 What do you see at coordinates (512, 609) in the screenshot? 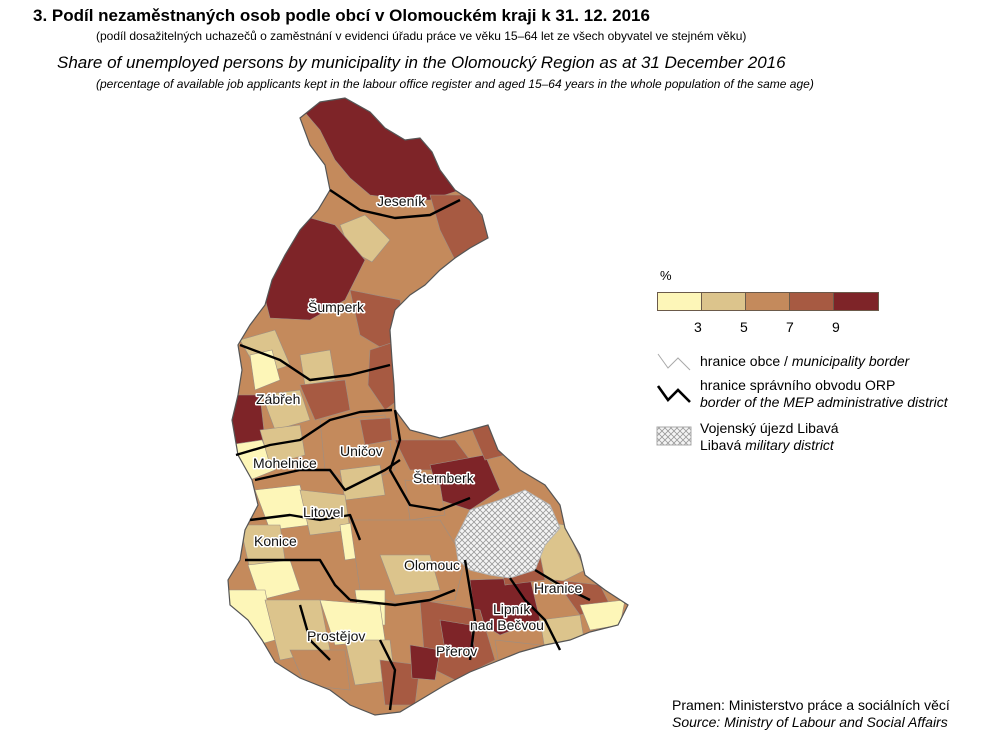
I see `label-lipnik: Lipník` at bounding box center [512, 609].